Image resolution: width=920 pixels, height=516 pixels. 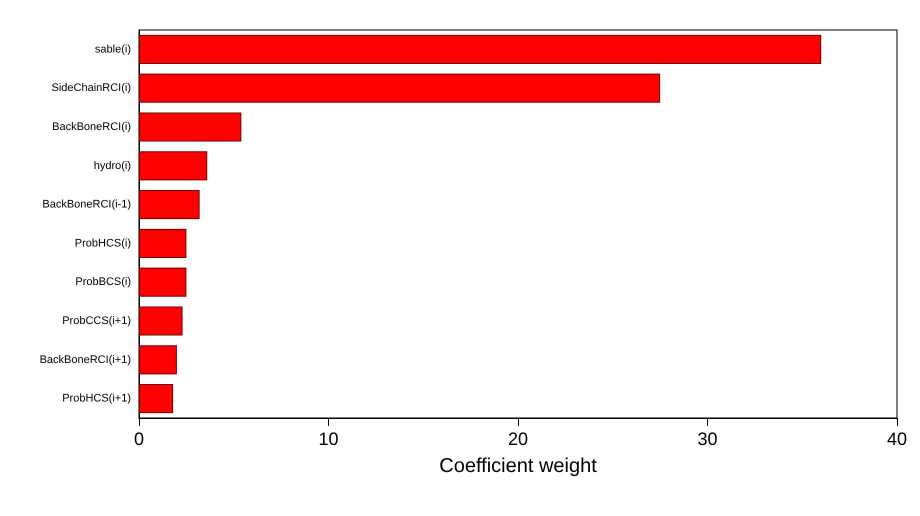 I want to click on y-tick-label: ProbCCS(i+1), so click(x=96, y=321).